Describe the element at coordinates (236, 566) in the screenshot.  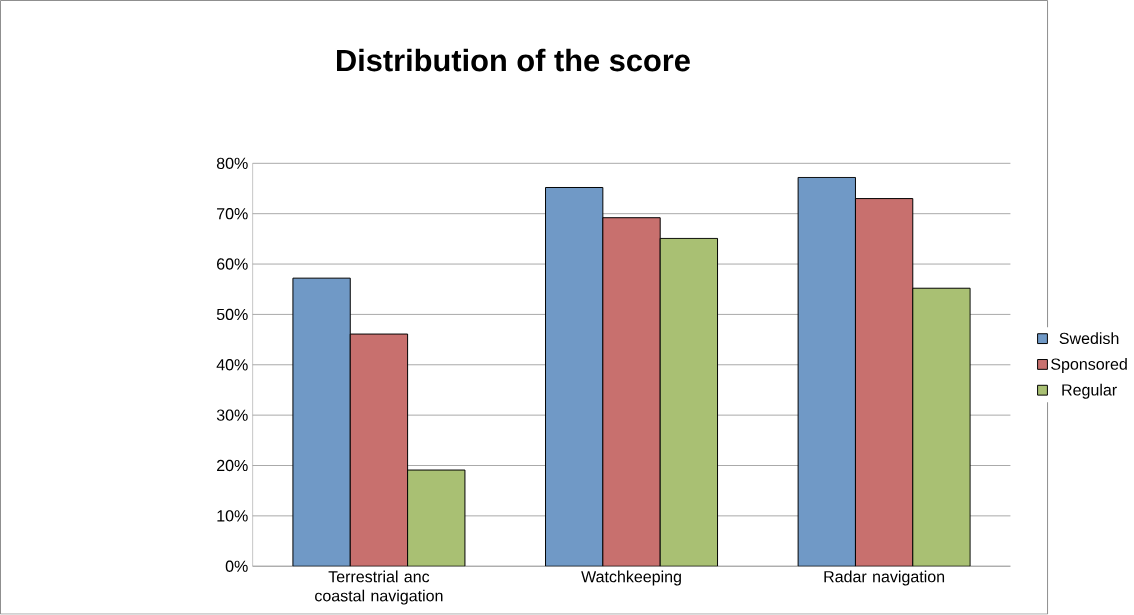
I see `y-tick-label: 0%` at that location.